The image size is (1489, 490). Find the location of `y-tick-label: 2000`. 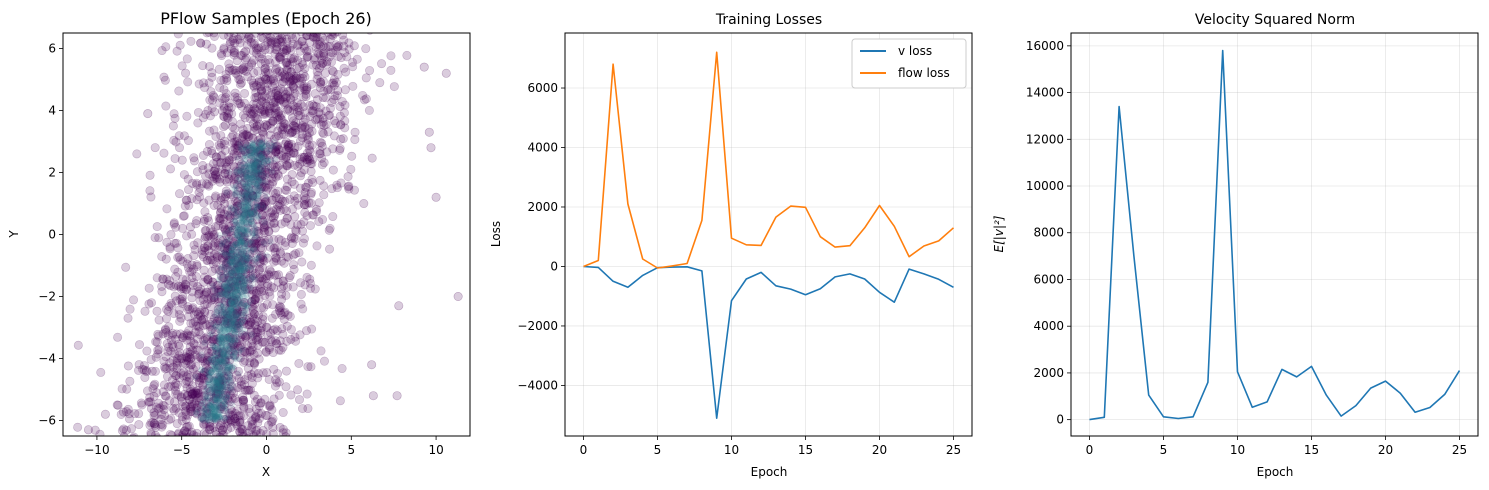

y-tick-label: 2000 is located at coordinates (1048, 373).